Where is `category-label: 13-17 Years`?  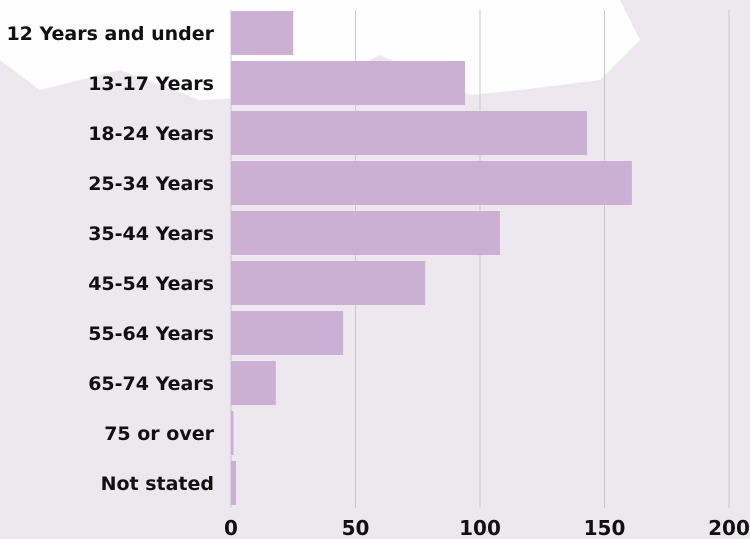 category-label: 13-17 Years is located at coordinates (151, 84).